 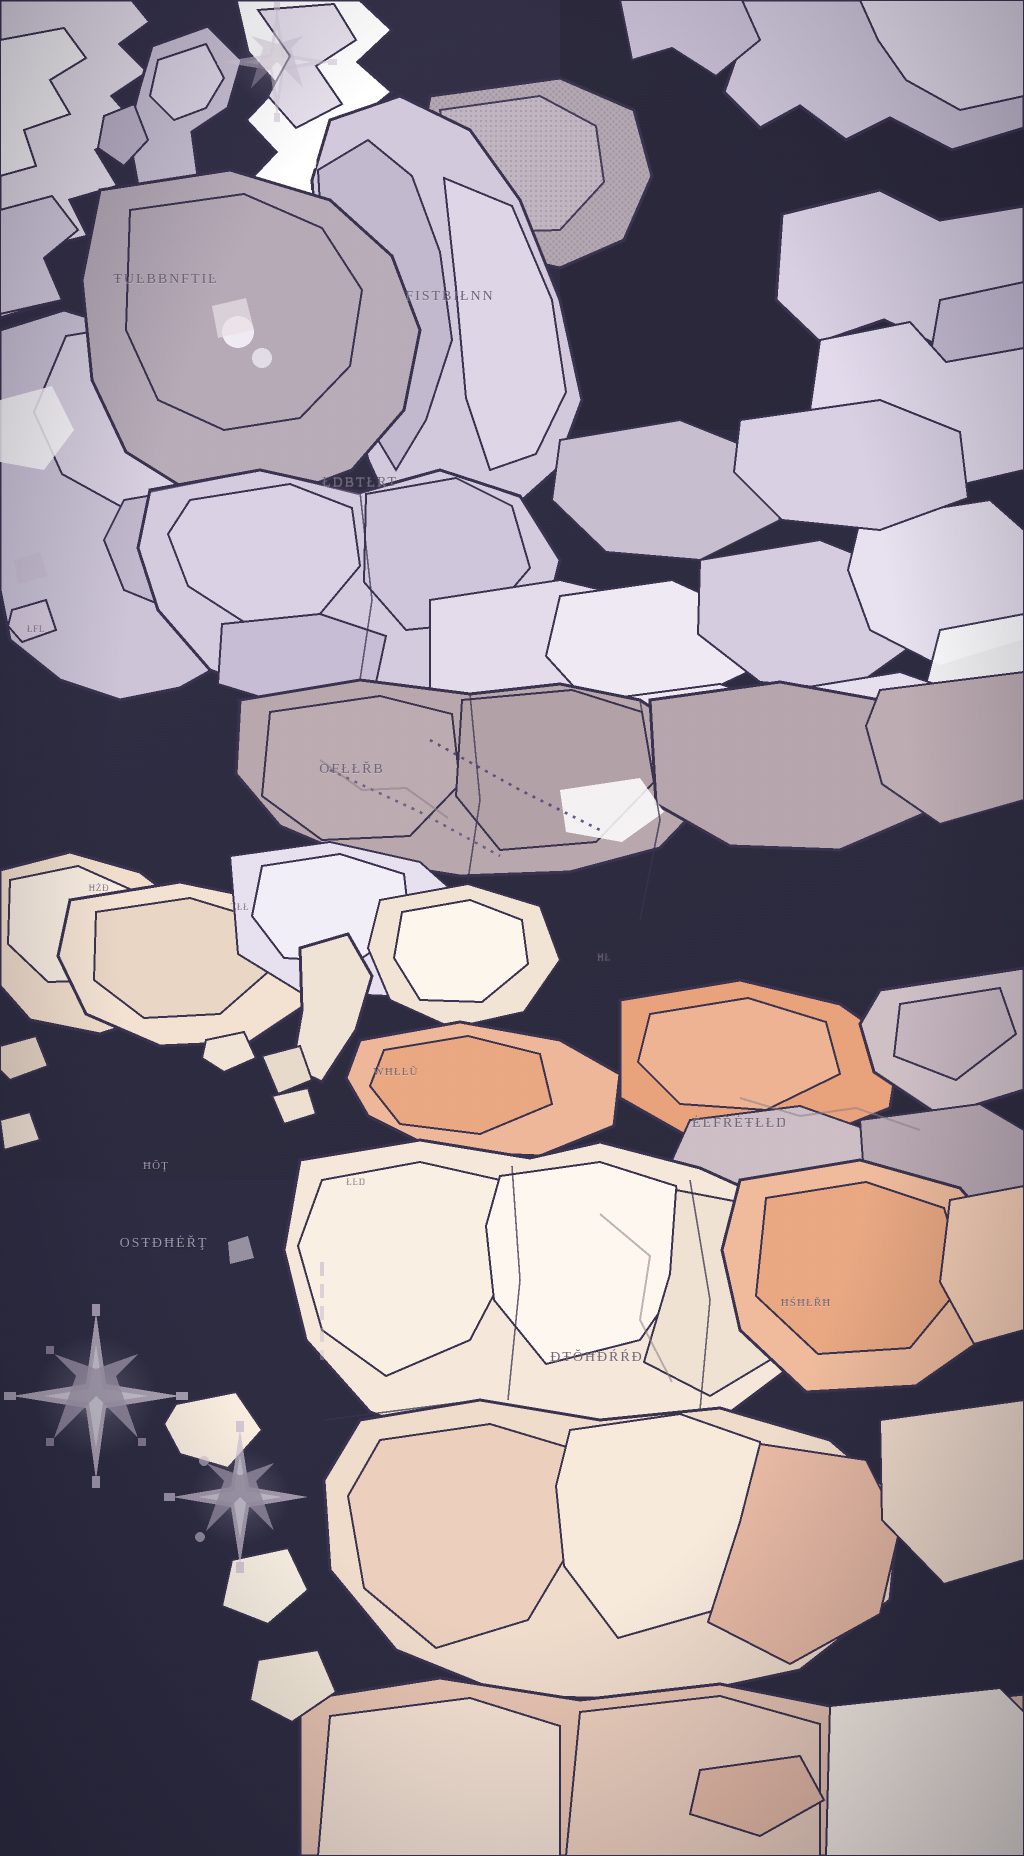 What do you see at coordinates (322, 1311) in the screenshot?
I see `scale-bar` at bounding box center [322, 1311].